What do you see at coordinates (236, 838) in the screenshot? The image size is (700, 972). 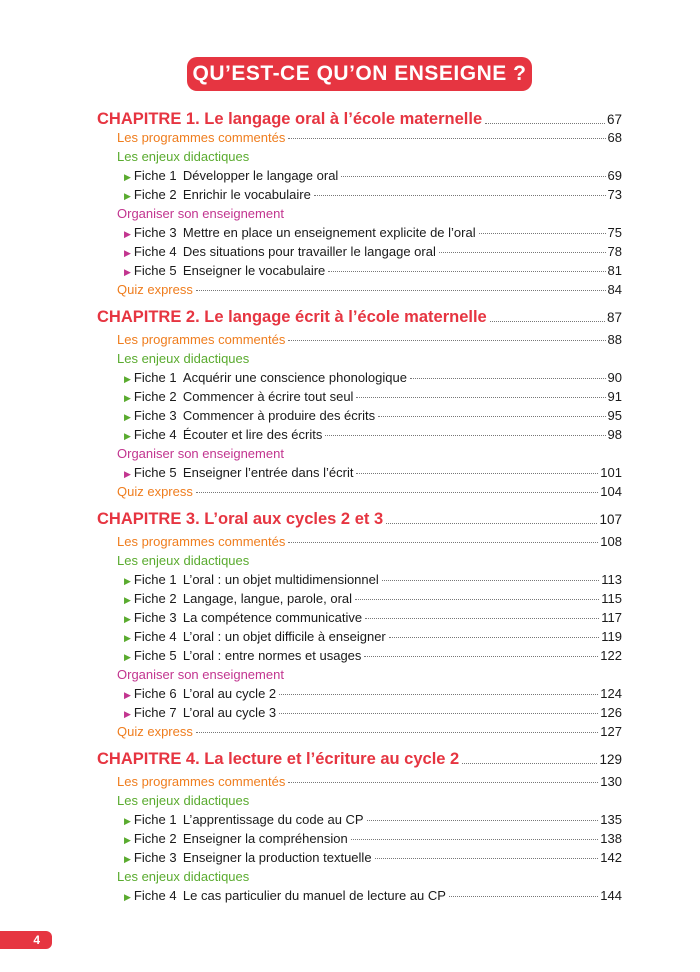 I see `fiche-label-group: ▶ Fiche 2 Enseigner la compréhension` at bounding box center [236, 838].